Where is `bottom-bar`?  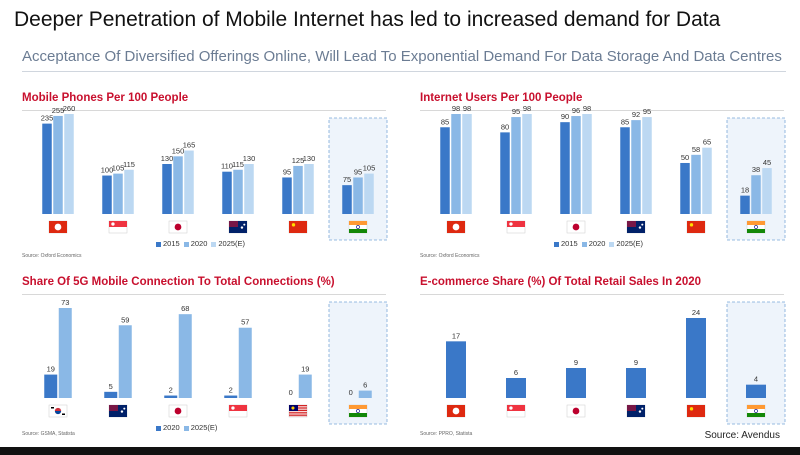
bottom-bar is located at coordinates (400, 451).